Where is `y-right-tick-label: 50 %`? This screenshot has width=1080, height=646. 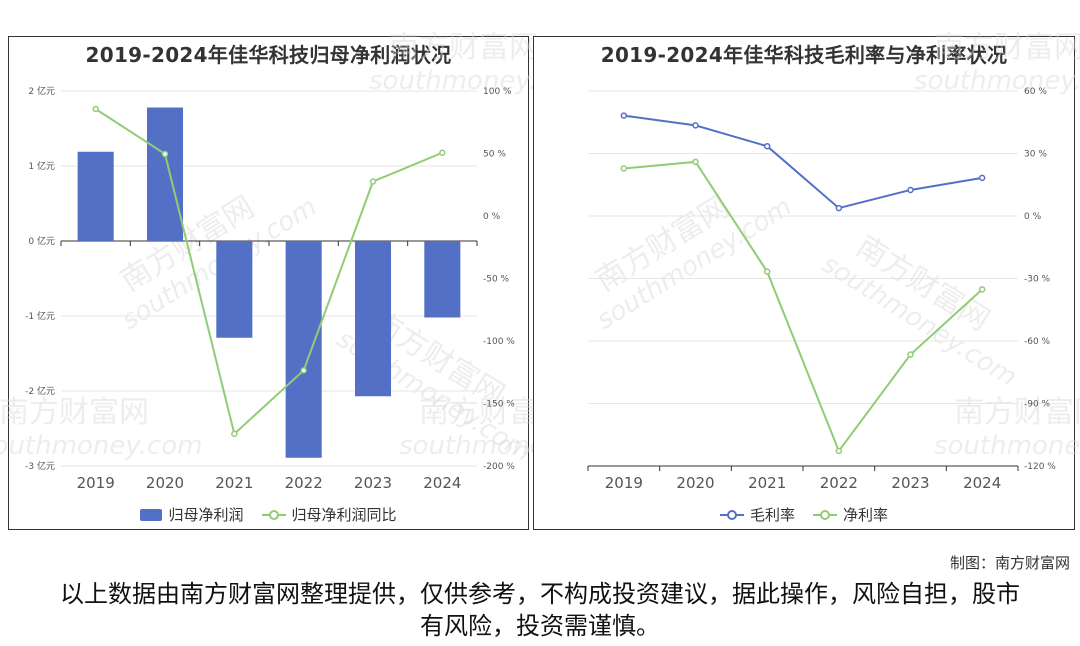
y-right-tick-label: 50 % is located at coordinates (494, 155).